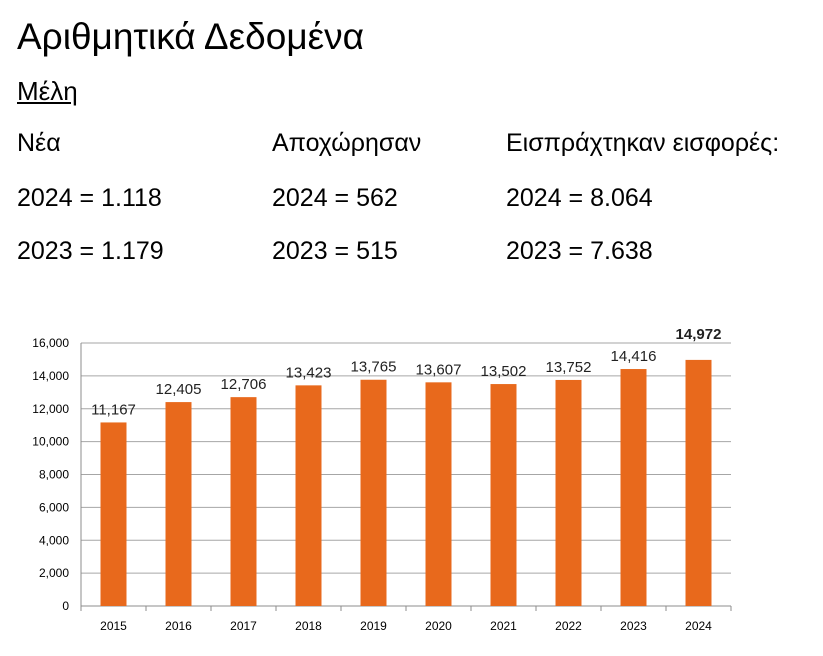 Image resolution: width=823 pixels, height=656 pixels. What do you see at coordinates (243, 626) in the screenshot?
I see `x-tick-label: 2017` at bounding box center [243, 626].